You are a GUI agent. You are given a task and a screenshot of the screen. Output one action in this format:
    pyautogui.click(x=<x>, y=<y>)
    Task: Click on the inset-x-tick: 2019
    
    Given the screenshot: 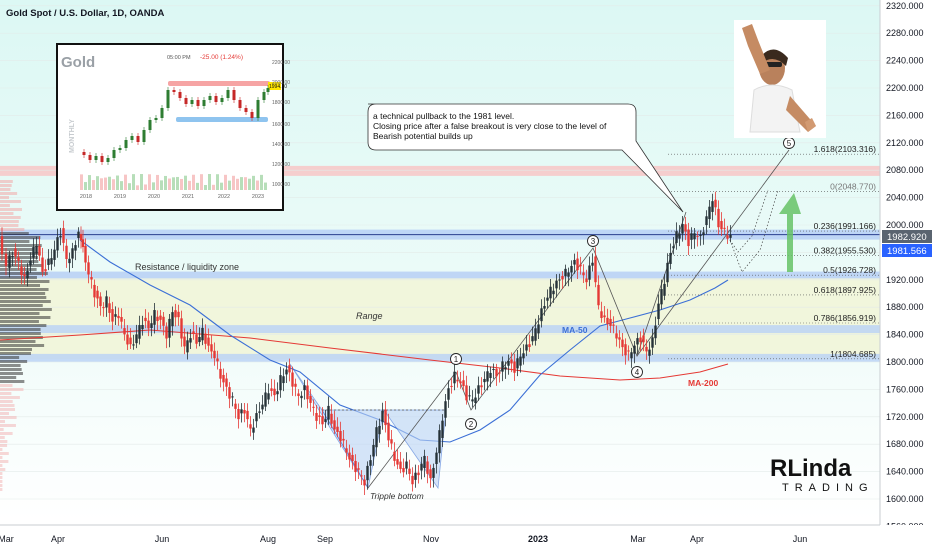 What is the action you would take?
    pyautogui.click(x=120, y=197)
    